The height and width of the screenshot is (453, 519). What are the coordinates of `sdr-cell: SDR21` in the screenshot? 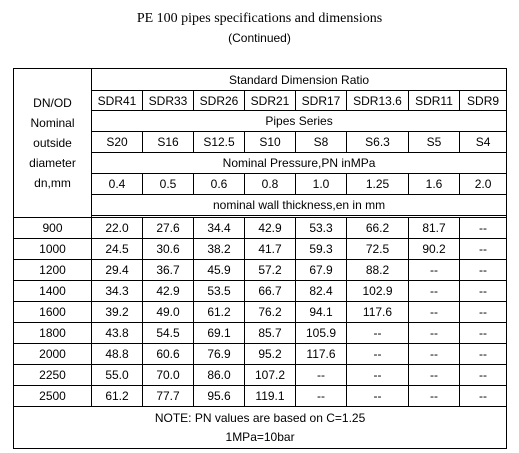 It's located at (270, 100).